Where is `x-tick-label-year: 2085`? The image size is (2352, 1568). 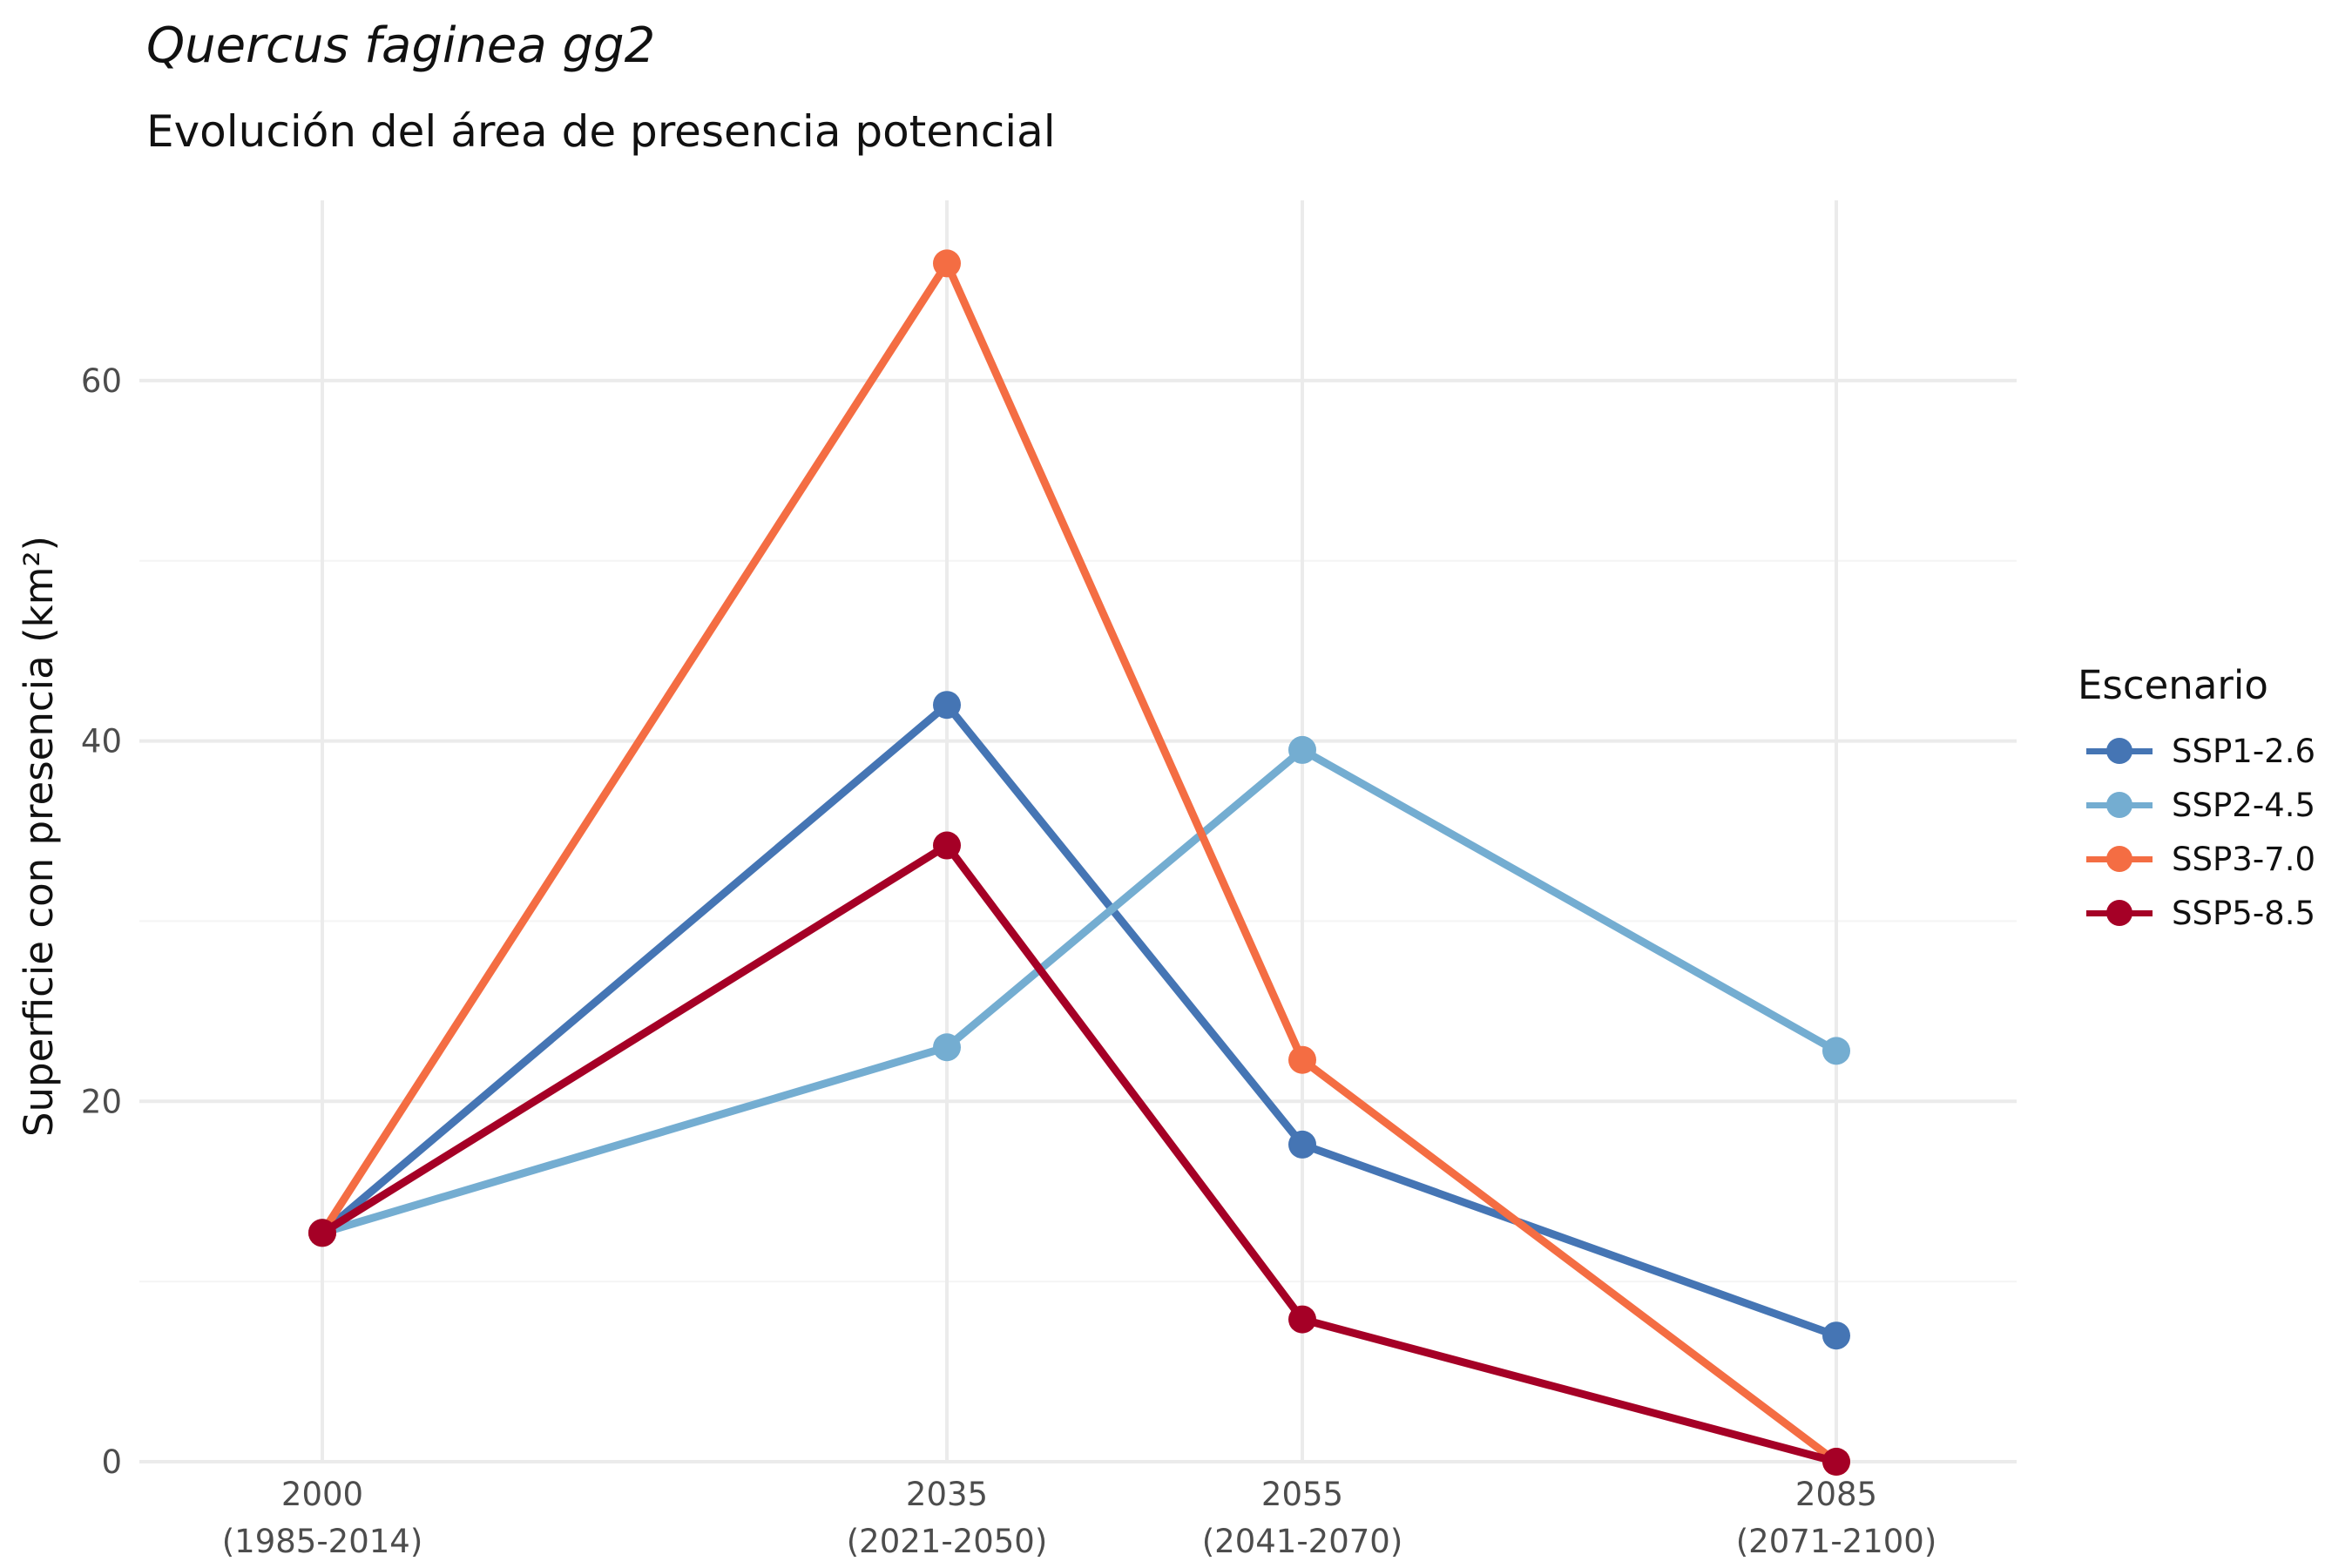 x-tick-label-year: 2085 is located at coordinates (1836, 1494).